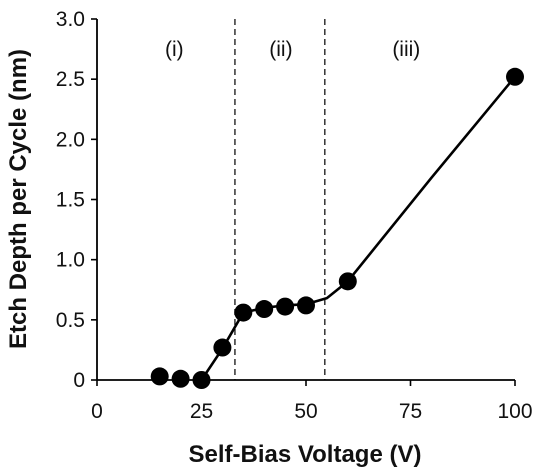 This screenshot has width=539, height=467. Describe the element at coordinates (406, 49) in the screenshot. I see `region-label-3: (iii)` at that location.